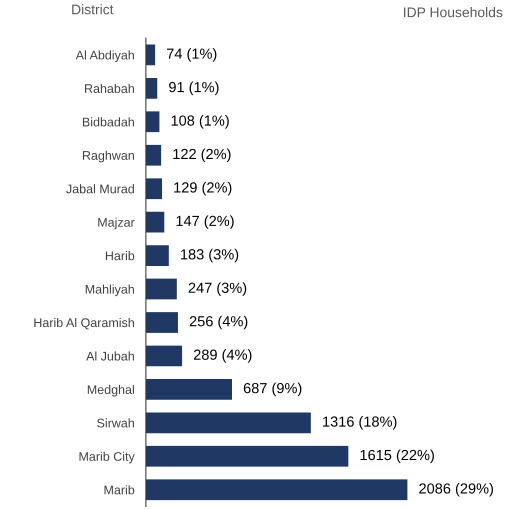 Image resolution: width=510 pixels, height=509 pixels. I want to click on y-tick-label: Bidbadah, so click(108, 121).